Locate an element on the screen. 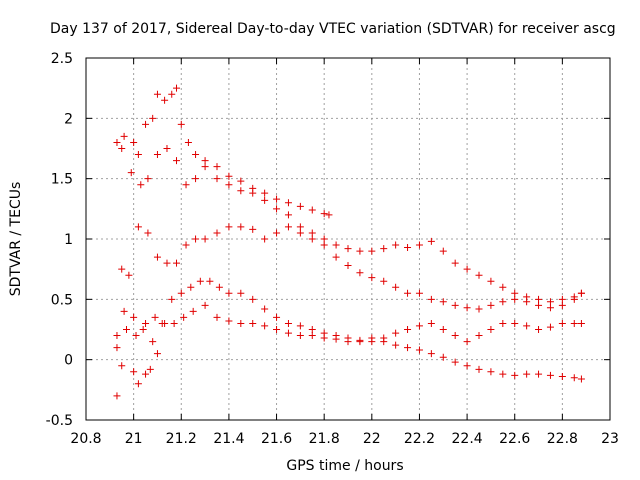 Image resolution: width=640 pixels, height=480 pixels. y-tick-label: 2.5 is located at coordinates (62, 59).